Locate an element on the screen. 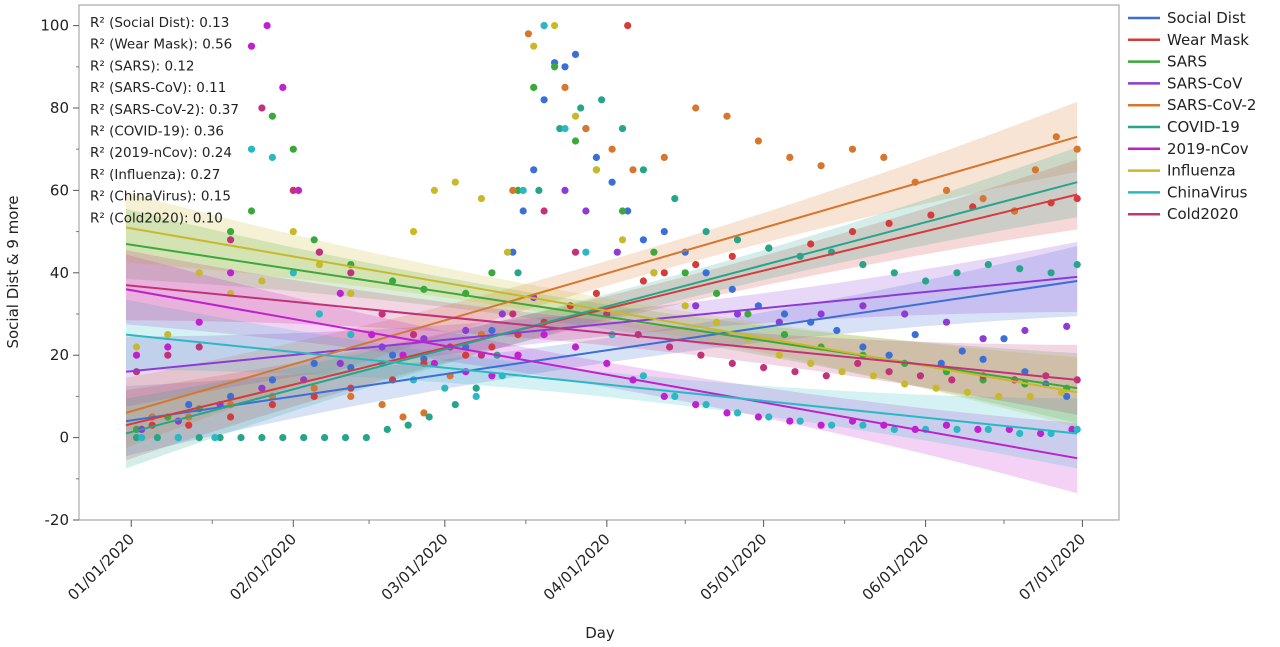 The width and height of the screenshot is (1280, 647). y-tick-label: 20 is located at coordinates (59, 355).